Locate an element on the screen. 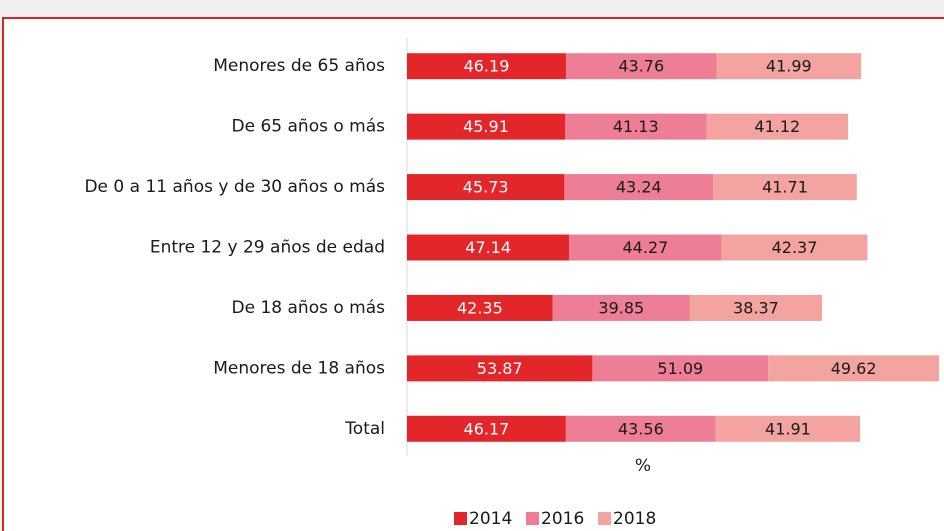  value-label: 41.91 is located at coordinates (788, 428).